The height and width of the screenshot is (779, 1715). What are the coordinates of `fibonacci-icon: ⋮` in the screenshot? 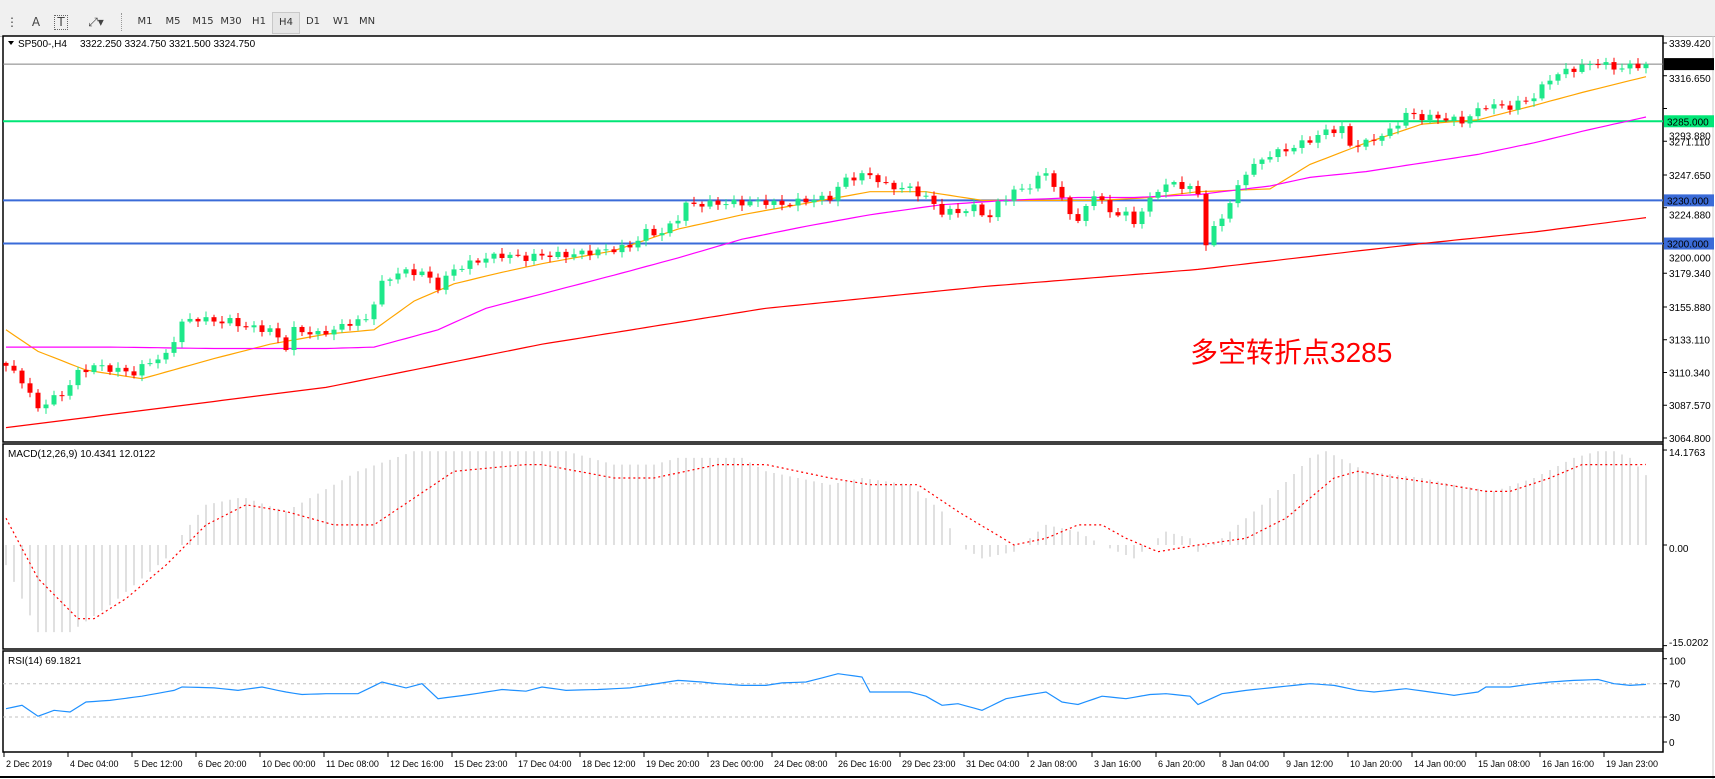 It's located at (12, 22).